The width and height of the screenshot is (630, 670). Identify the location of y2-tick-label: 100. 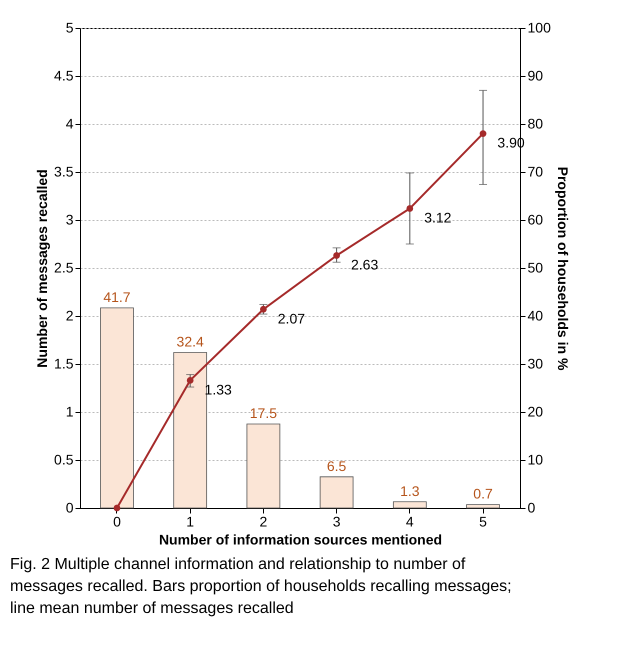
(540, 28).